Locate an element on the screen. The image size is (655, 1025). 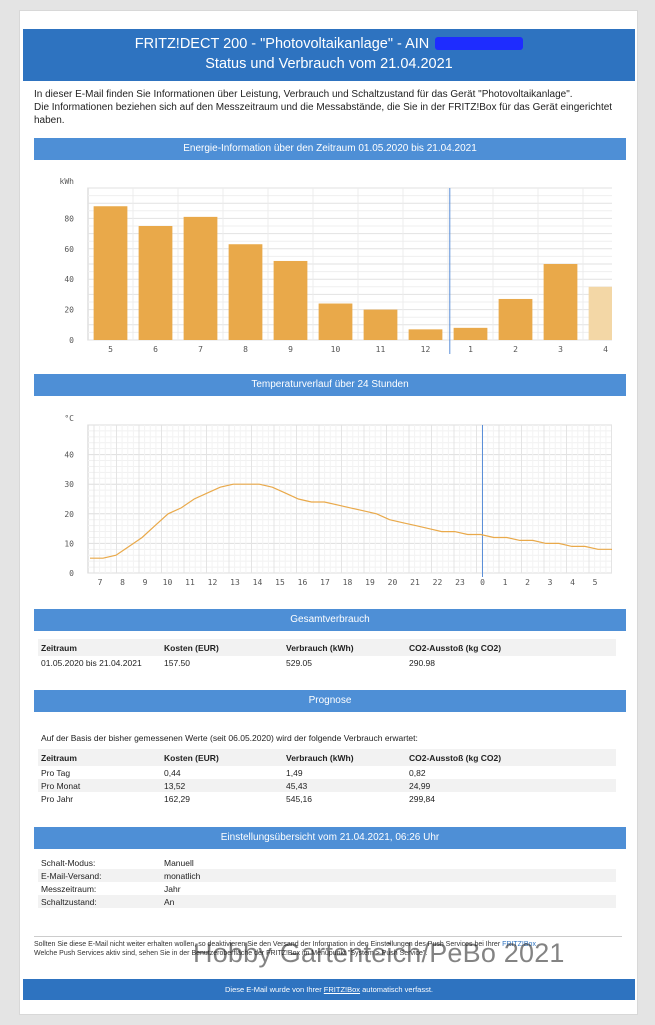
cell: Pro Tag is located at coordinates (56, 772).